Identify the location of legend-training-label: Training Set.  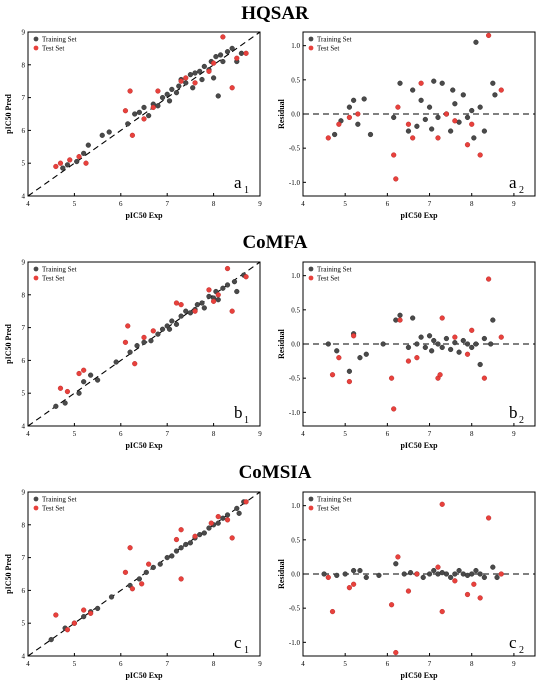
(334, 500).